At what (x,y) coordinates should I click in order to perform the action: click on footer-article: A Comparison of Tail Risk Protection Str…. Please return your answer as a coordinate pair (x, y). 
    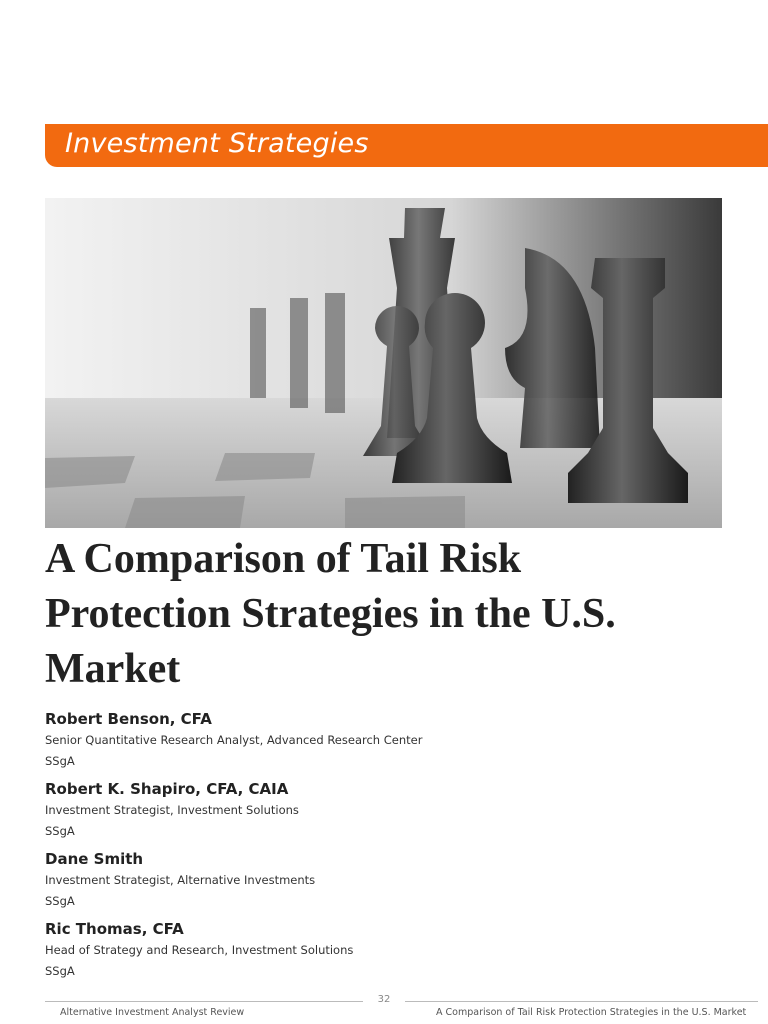
    Looking at the image, I should click on (591, 1012).